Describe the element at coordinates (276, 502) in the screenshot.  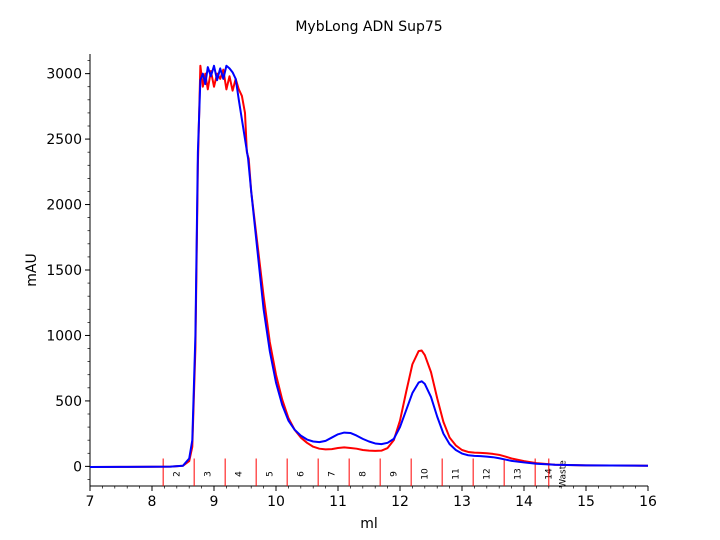
I see `x-tick-label: 10` at that location.